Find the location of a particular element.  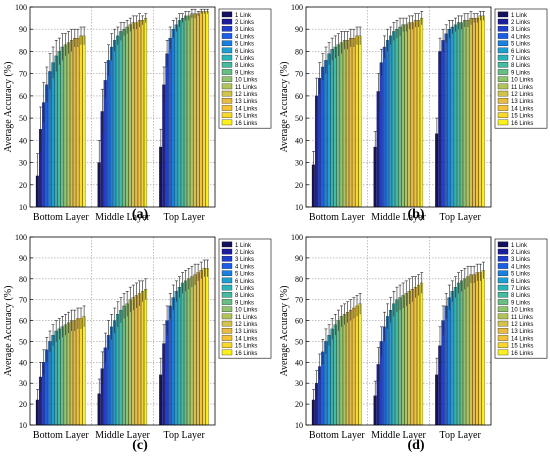

y-tick-label: 30 is located at coordinates (23, 163).